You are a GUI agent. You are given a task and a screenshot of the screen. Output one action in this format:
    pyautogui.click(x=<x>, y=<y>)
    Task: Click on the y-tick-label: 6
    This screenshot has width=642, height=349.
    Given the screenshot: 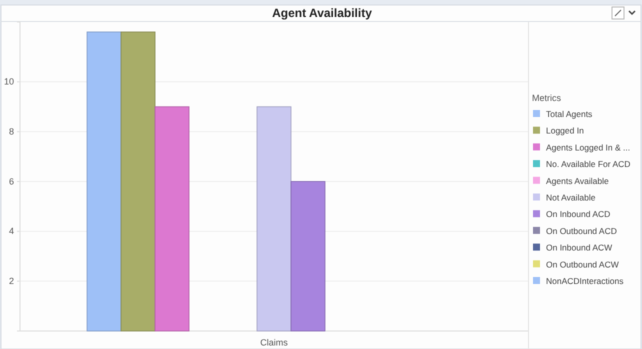 What is the action you would take?
    pyautogui.click(x=11, y=181)
    